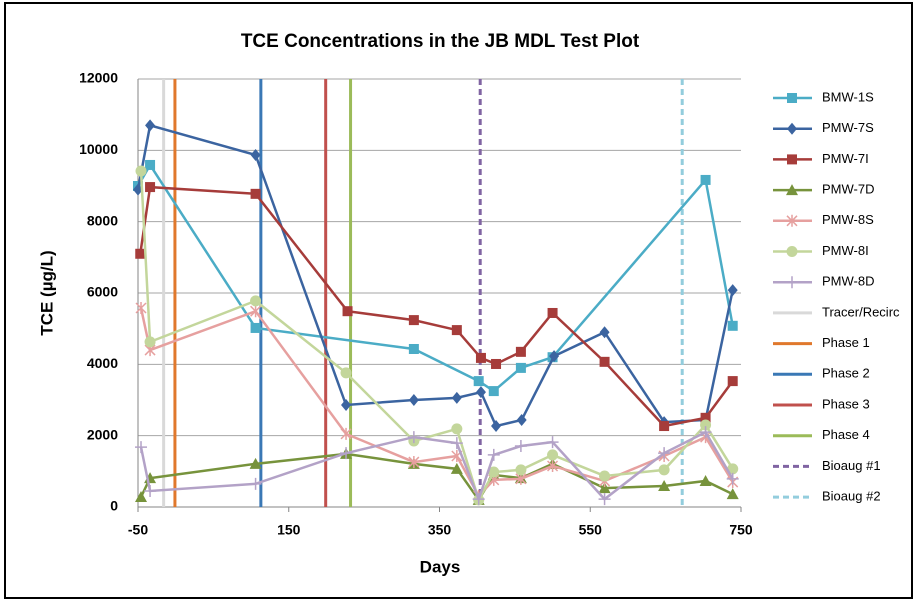 This screenshot has width=920, height=603. Describe the element at coordinates (848, 281) in the screenshot. I see `legend-label: PMW-8D` at that location.